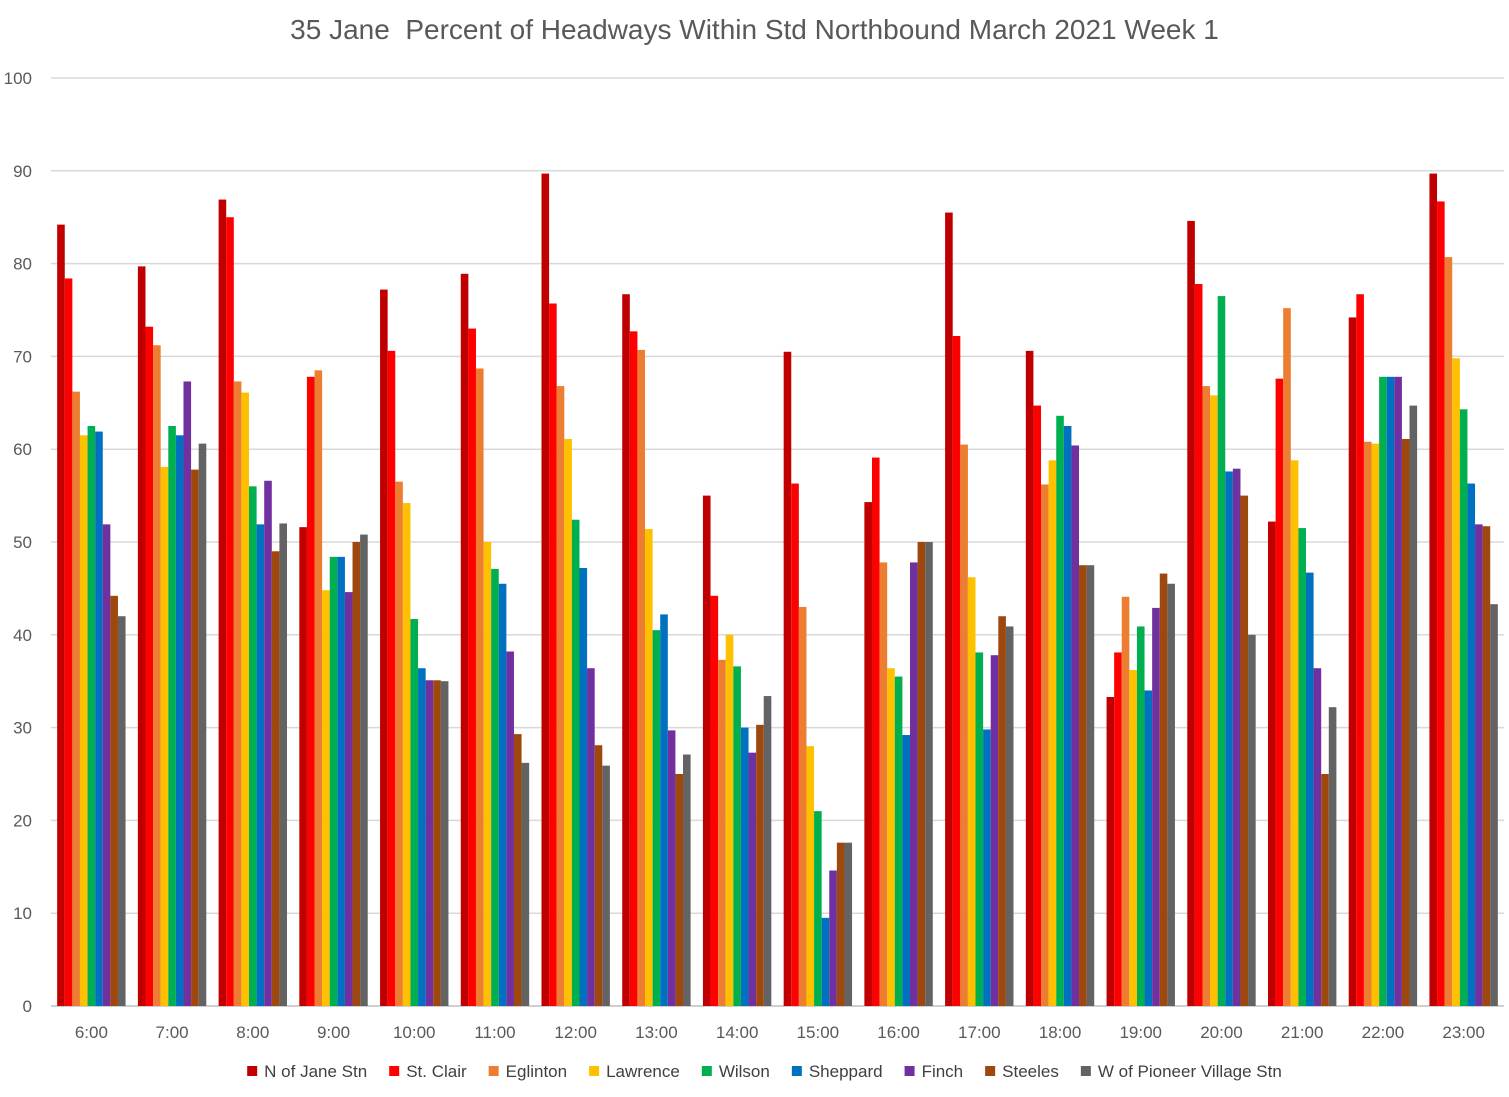  Describe the element at coordinates (1022, 1071) in the screenshot. I see `legend-item: Steeles` at that location.